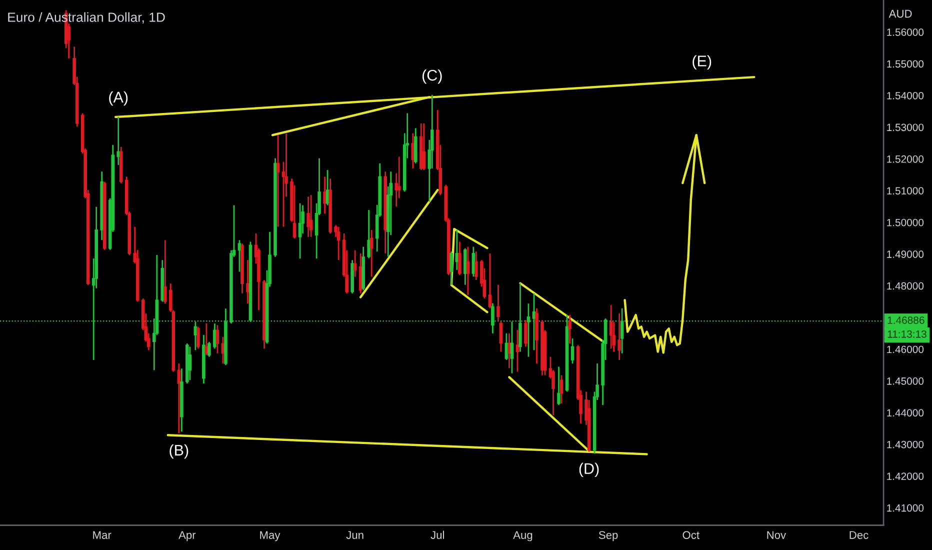 This screenshot has width=932, height=550. What do you see at coordinates (905, 476) in the screenshot?
I see `y-tick-label: 1.42000` at bounding box center [905, 476].